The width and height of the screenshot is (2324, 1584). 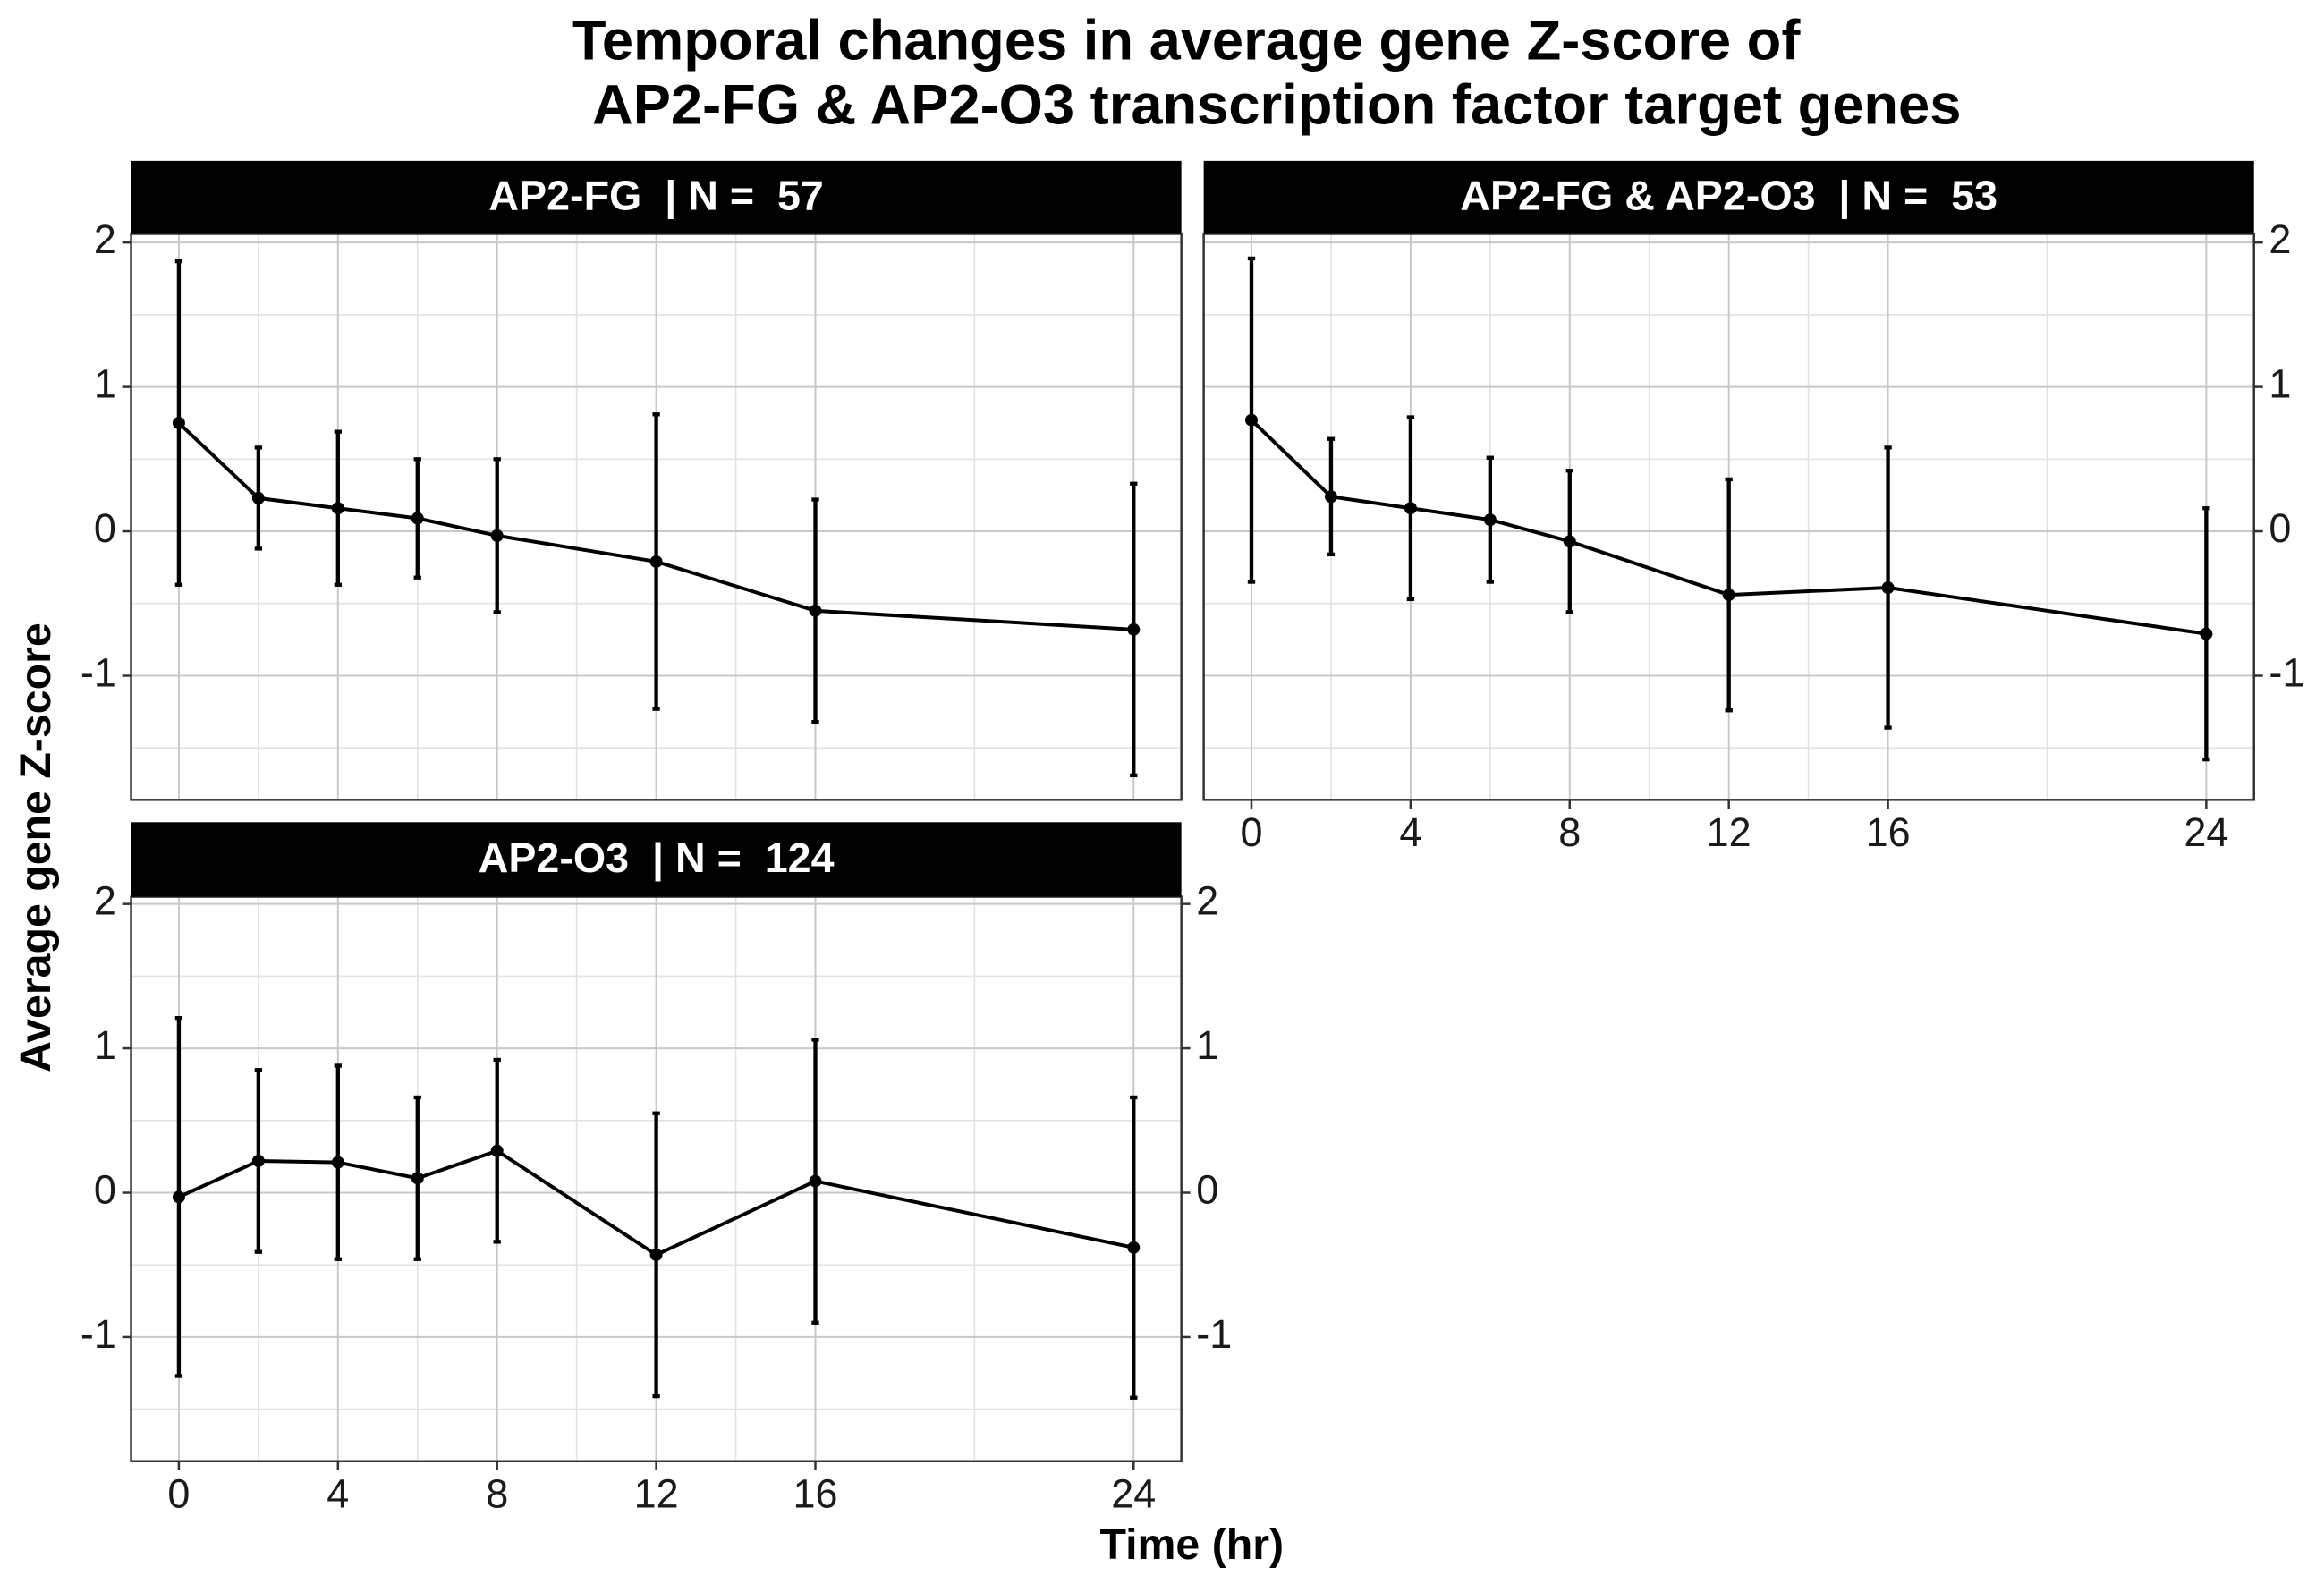 I want to click on strip-title: AP2-FG & AP2-O3 | N = 53, so click(x=1729, y=196).